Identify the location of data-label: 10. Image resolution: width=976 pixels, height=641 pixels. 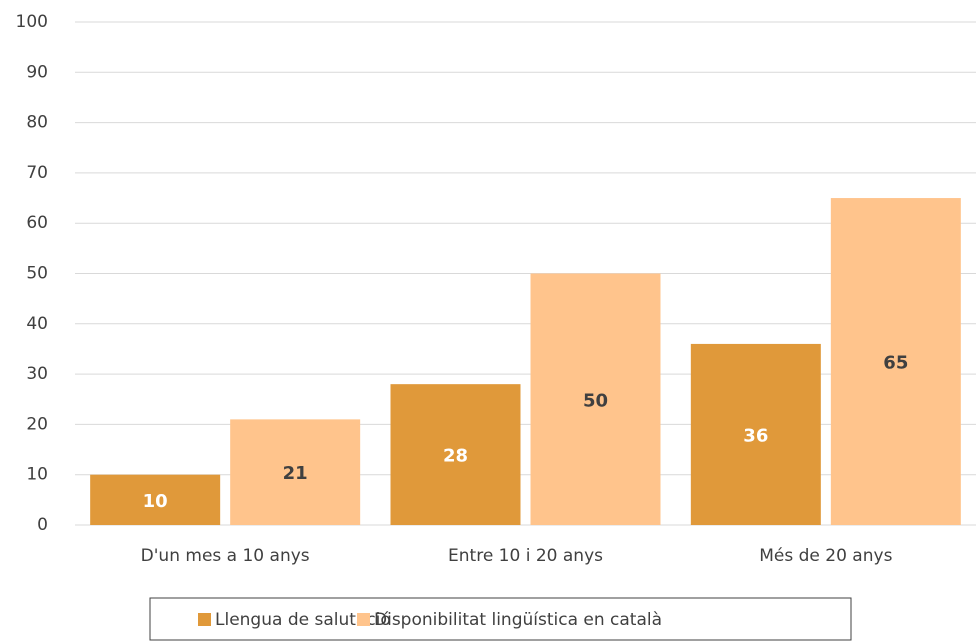
(155, 501).